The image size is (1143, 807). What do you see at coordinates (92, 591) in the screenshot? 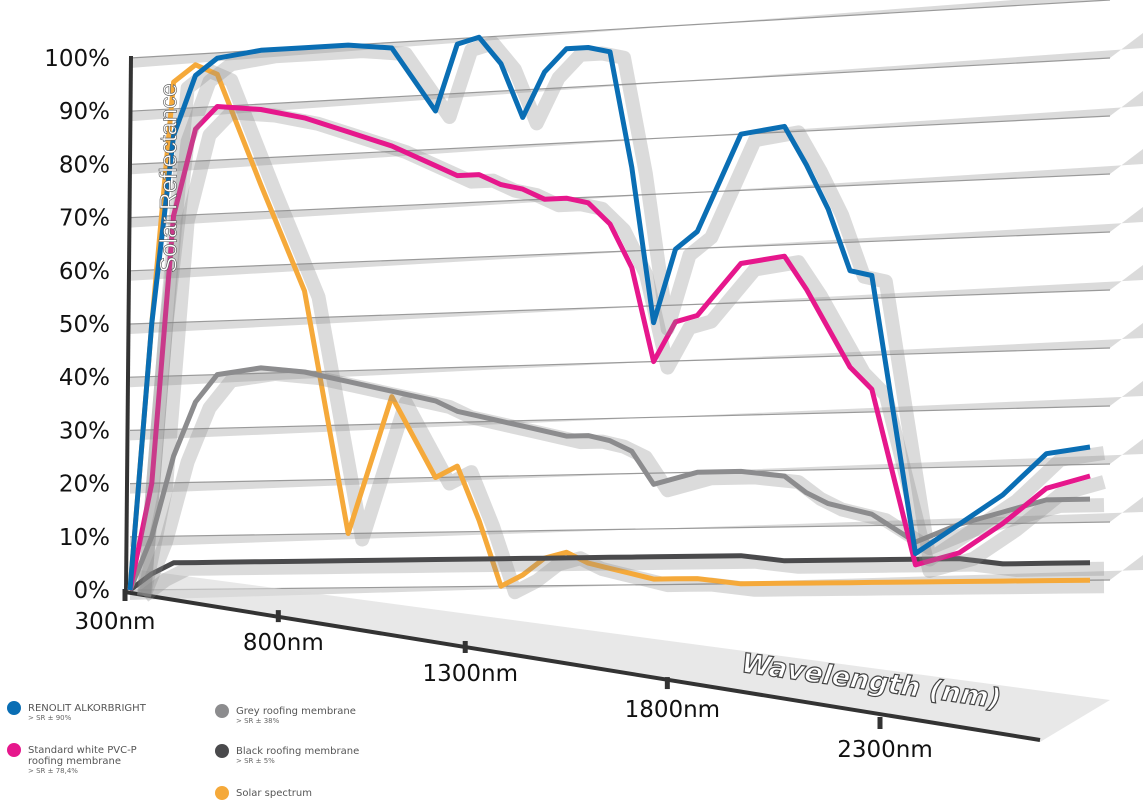
I see `y-tick-label: 0%` at bounding box center [92, 591].